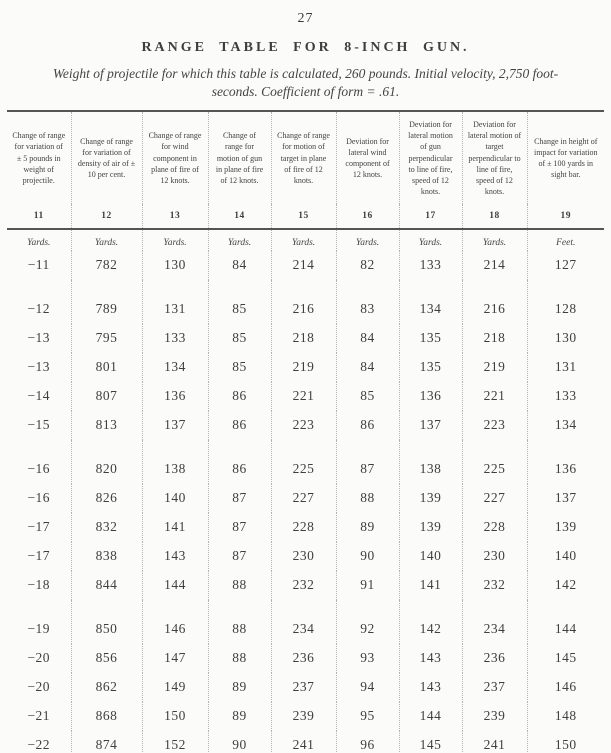  Describe the element at coordinates (303, 368) in the screenshot. I see `data-cell: 219` at that location.